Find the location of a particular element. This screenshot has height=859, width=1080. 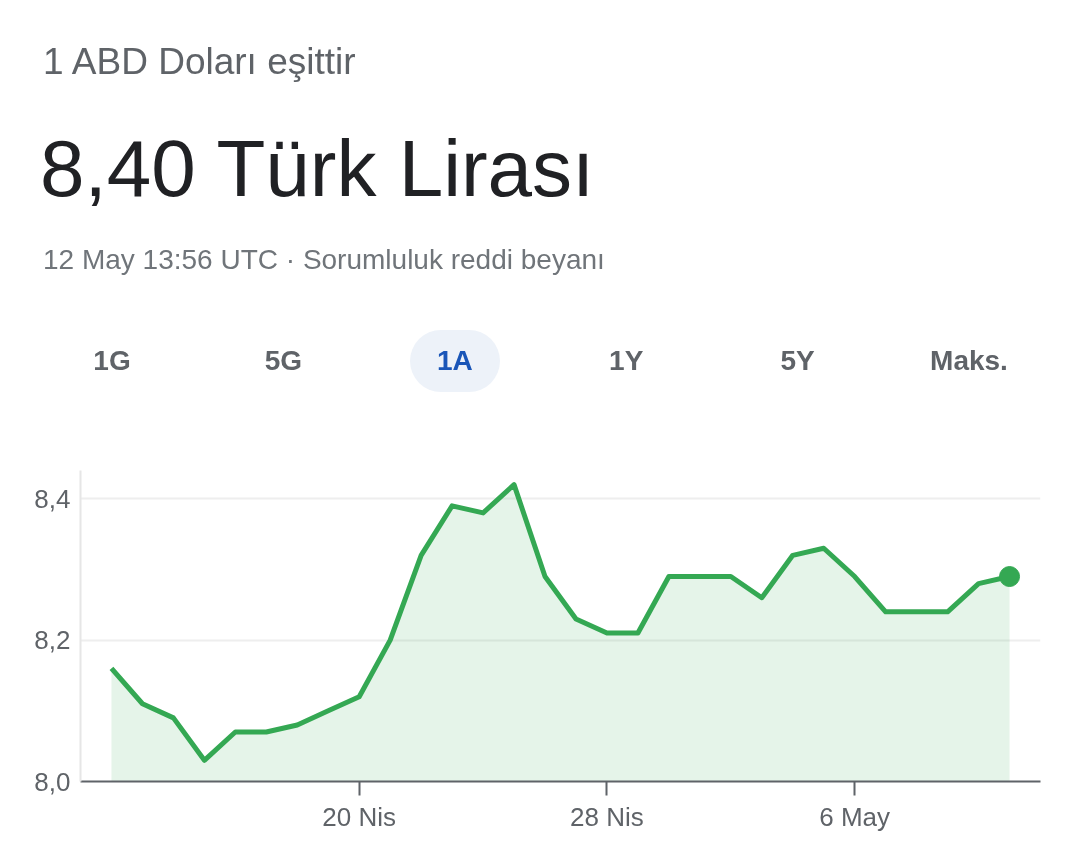

chart-subtitle: 12 May 13:56 UTC · Sorumluluk reddi beyanı is located at coordinates (324, 260).